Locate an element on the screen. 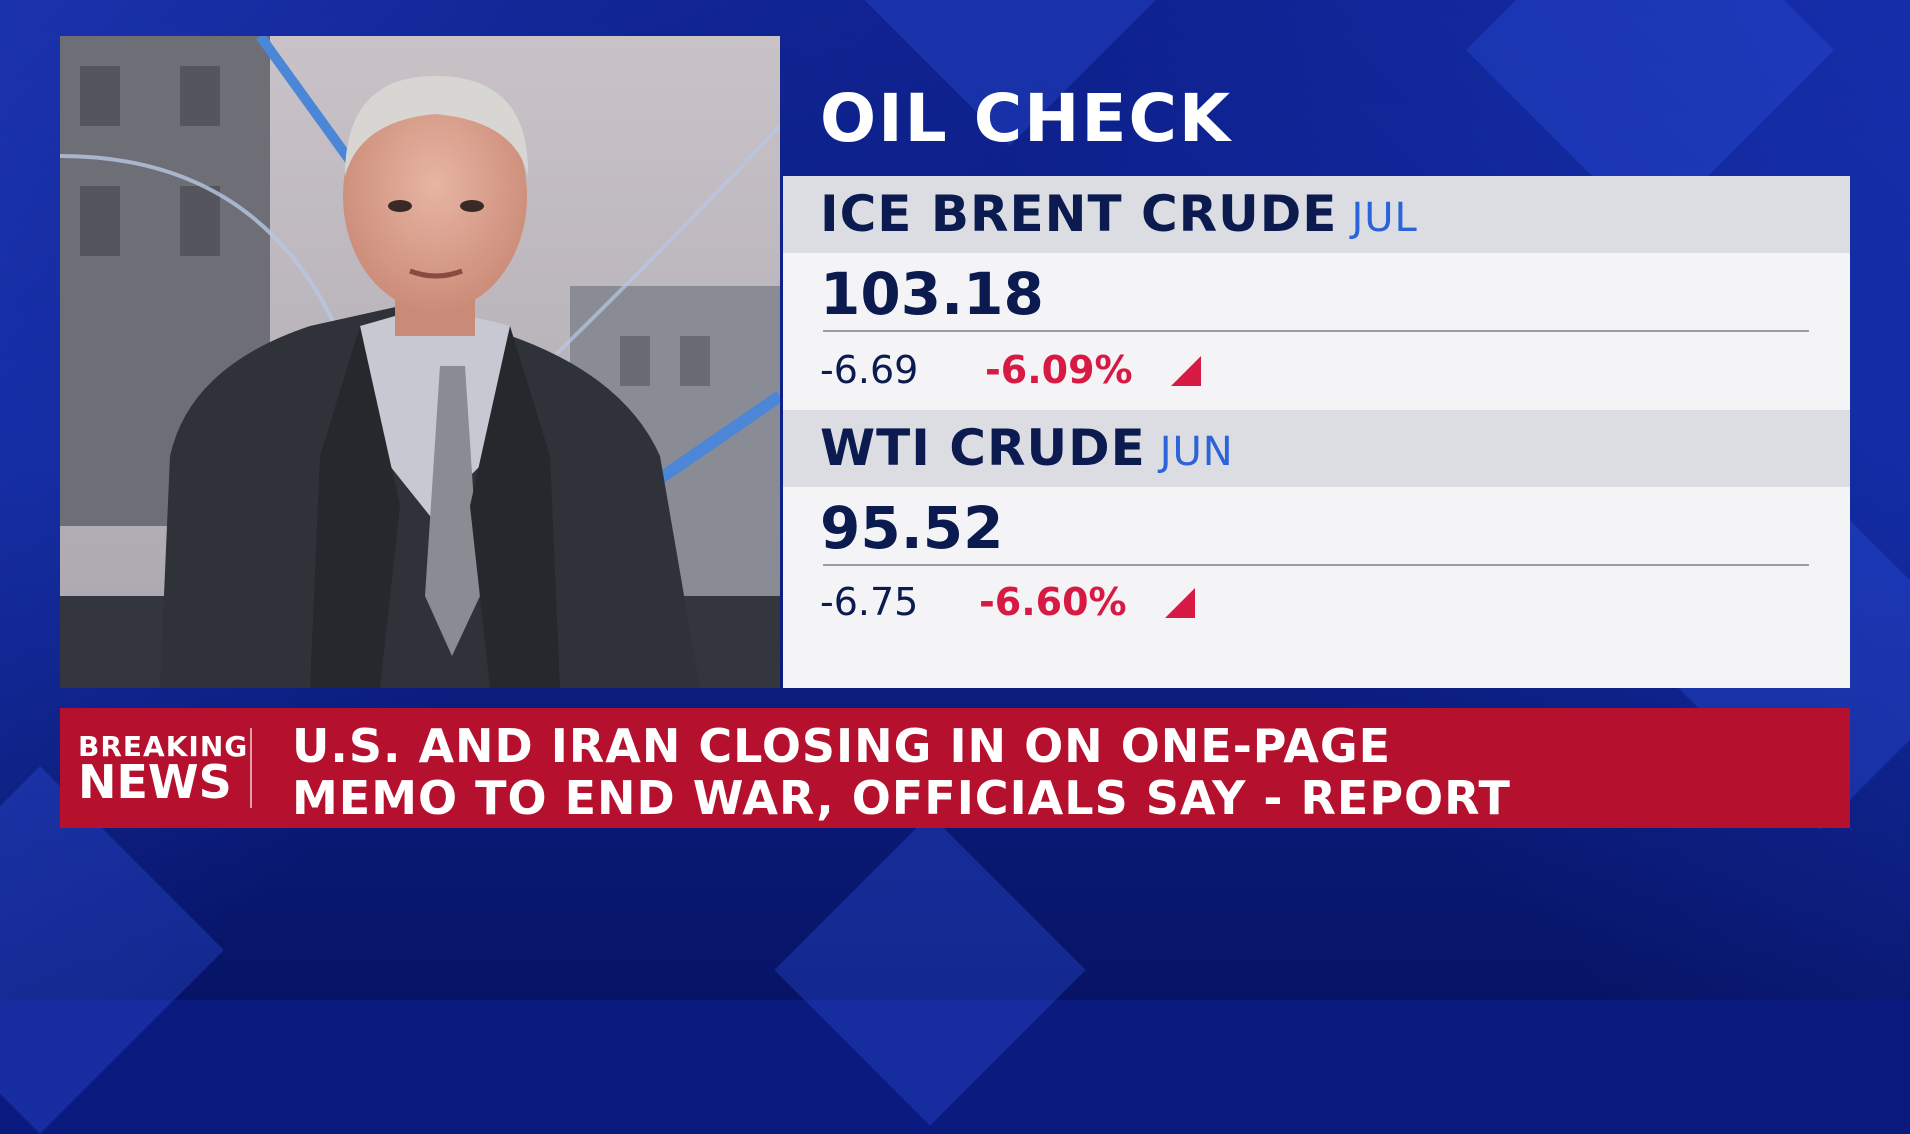  commodity-name: WTI CRUDE JUN is located at coordinates (1027, 448).